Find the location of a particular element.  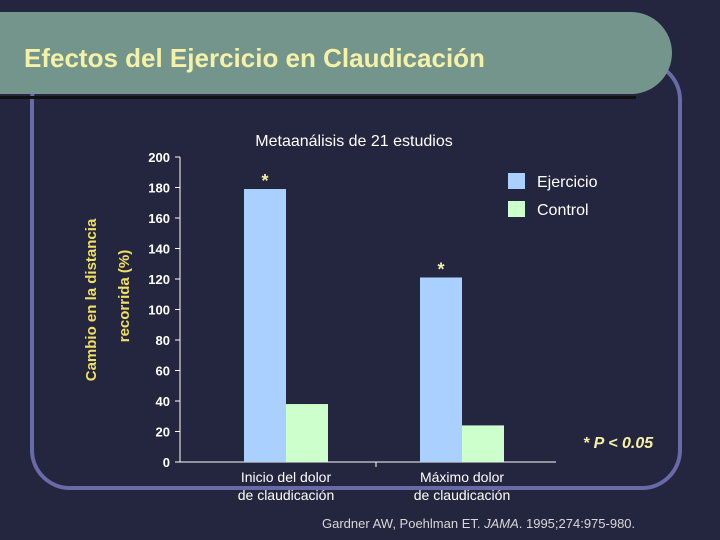

title-banner is located at coordinates (336, 53).